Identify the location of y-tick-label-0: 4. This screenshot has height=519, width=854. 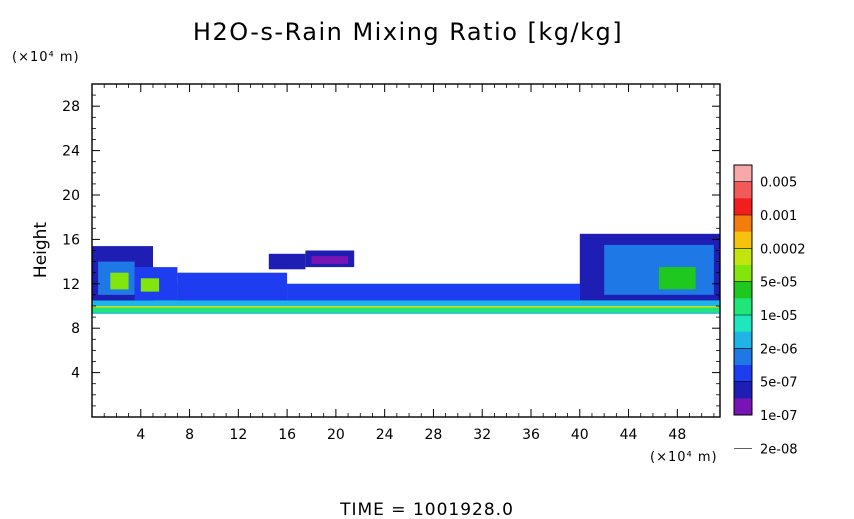
(75, 374).